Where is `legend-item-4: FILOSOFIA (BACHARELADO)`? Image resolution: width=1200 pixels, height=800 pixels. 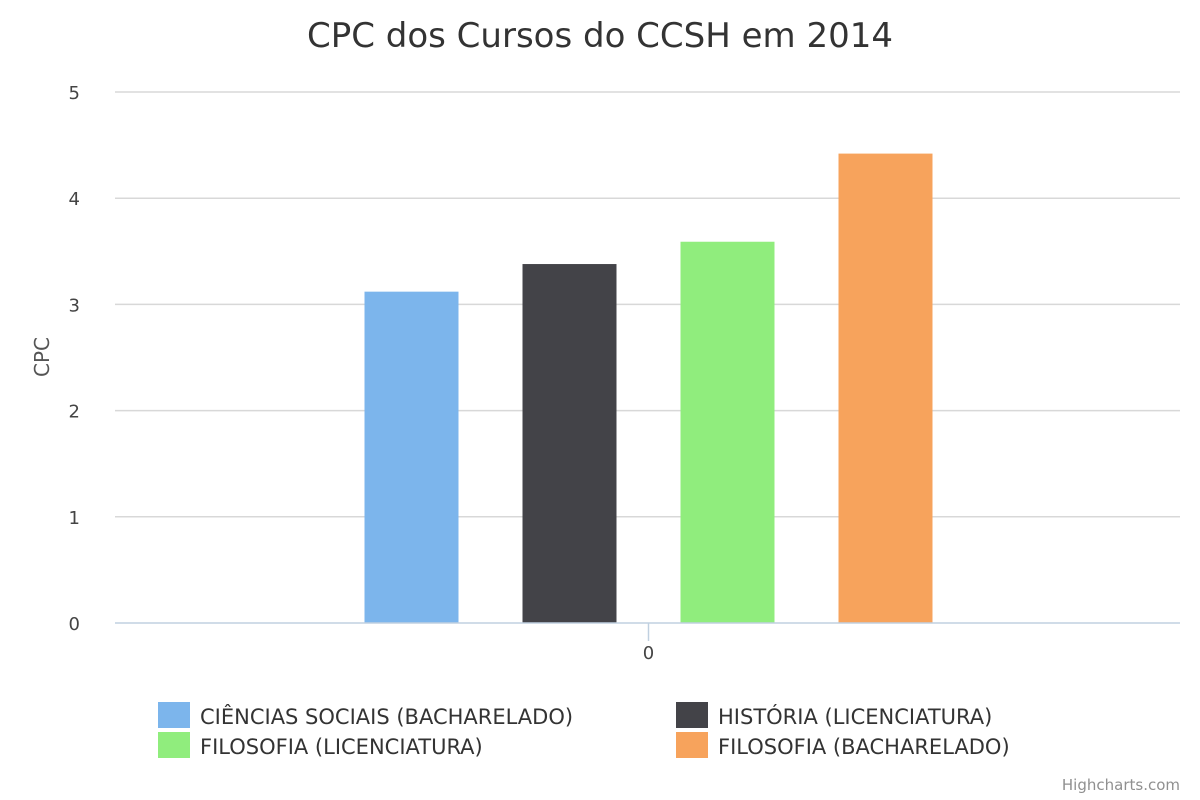
legend-item-4: FILOSOFIA (BACHARELADO) is located at coordinates (843, 745).